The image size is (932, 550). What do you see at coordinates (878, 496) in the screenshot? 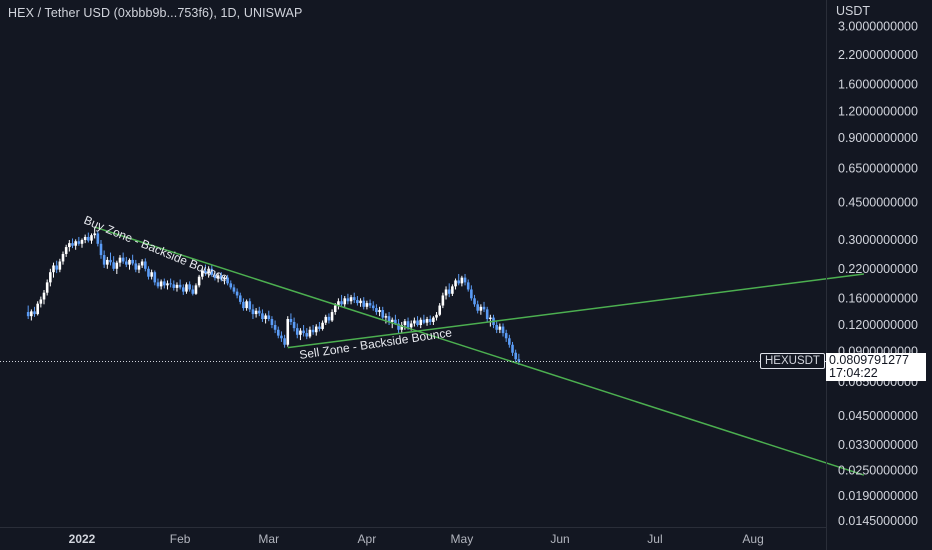
I see `price-tick-label: 0.0190000000` at bounding box center [878, 496].